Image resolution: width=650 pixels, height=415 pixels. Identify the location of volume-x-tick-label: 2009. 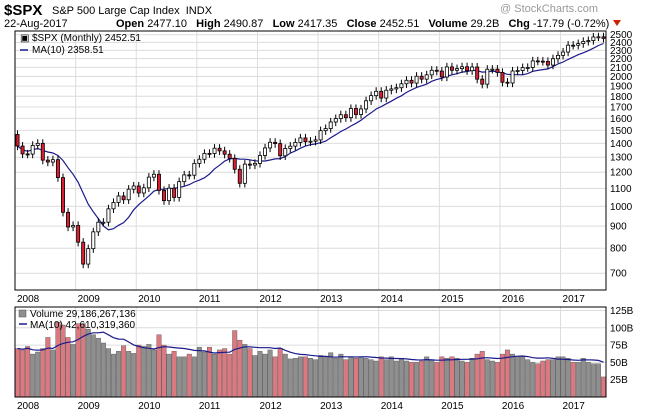
(89, 406).